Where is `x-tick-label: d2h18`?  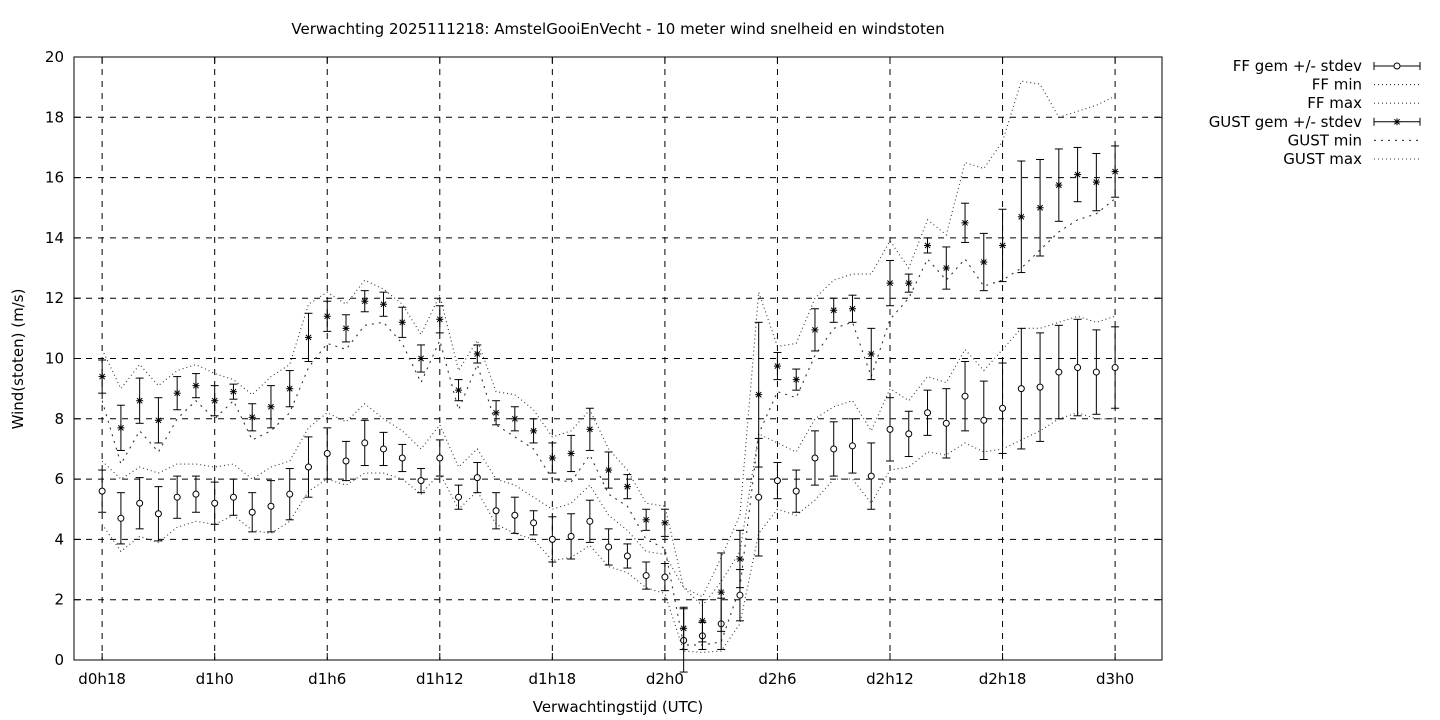
x-tick-label: d2h18 is located at coordinates (1003, 679).